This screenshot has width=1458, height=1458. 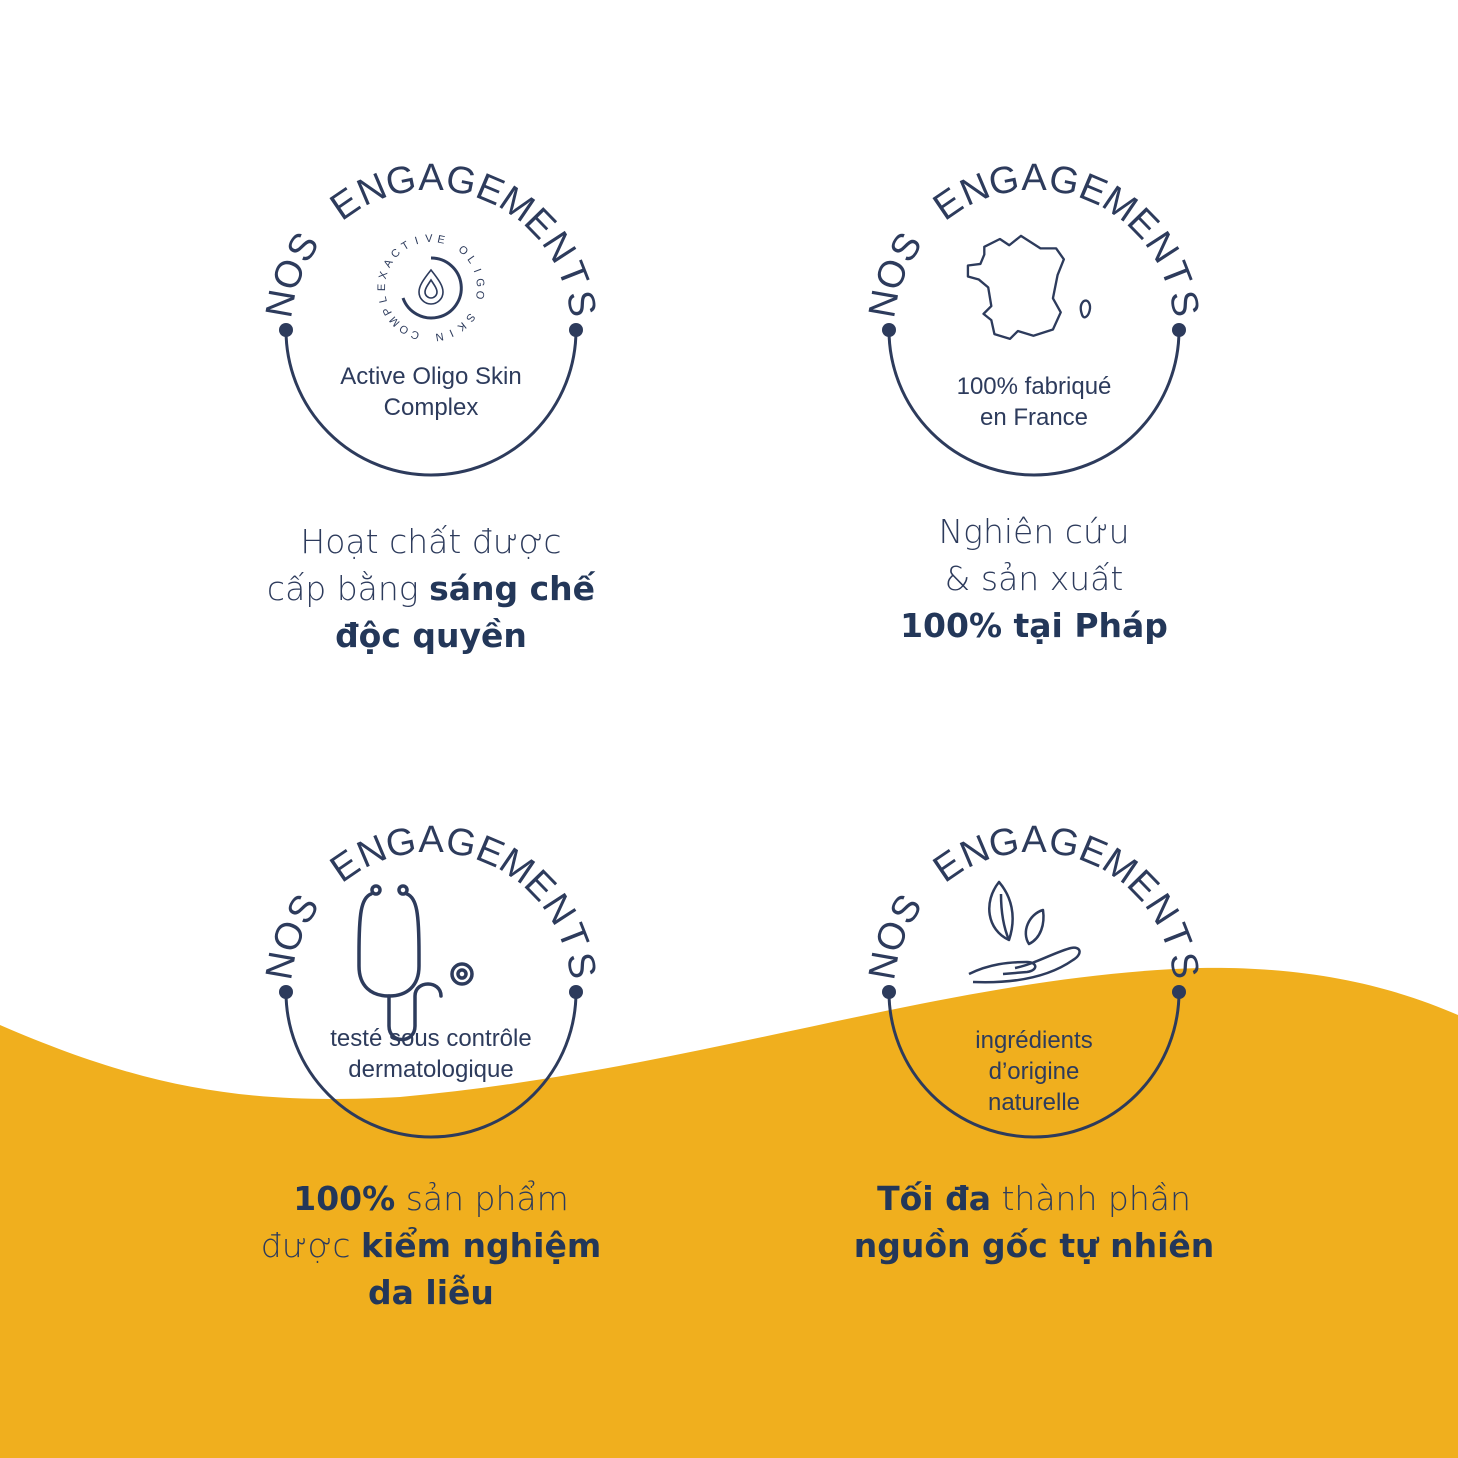 What do you see at coordinates (394, 321) in the screenshot?
I see `inner-ring-letter: M` at bounding box center [394, 321].